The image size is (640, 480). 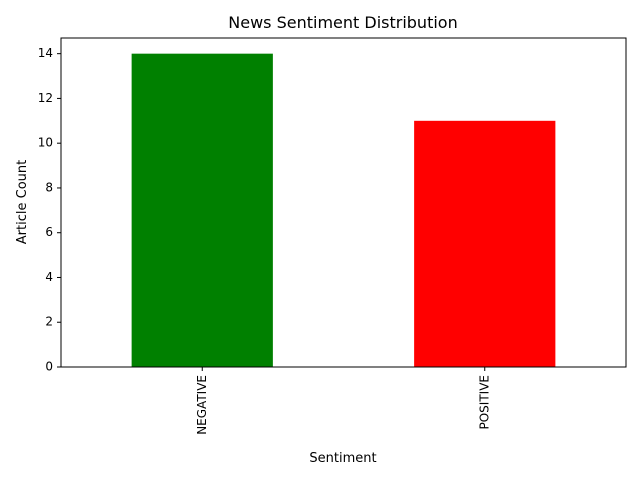 I want to click on y-tick-label: 8, so click(x=49, y=187).